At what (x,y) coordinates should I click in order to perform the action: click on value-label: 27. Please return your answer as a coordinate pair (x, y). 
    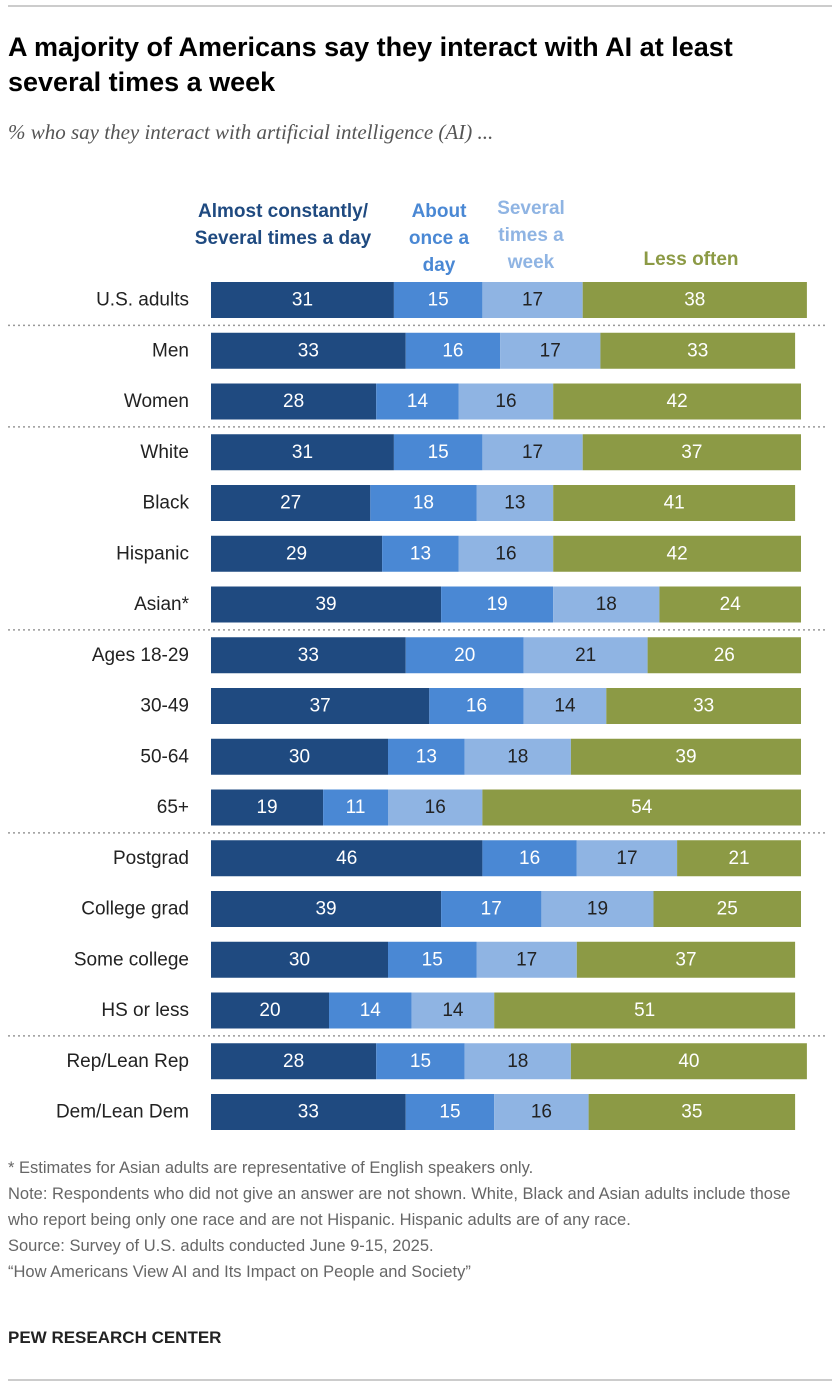
    Looking at the image, I should click on (290, 503).